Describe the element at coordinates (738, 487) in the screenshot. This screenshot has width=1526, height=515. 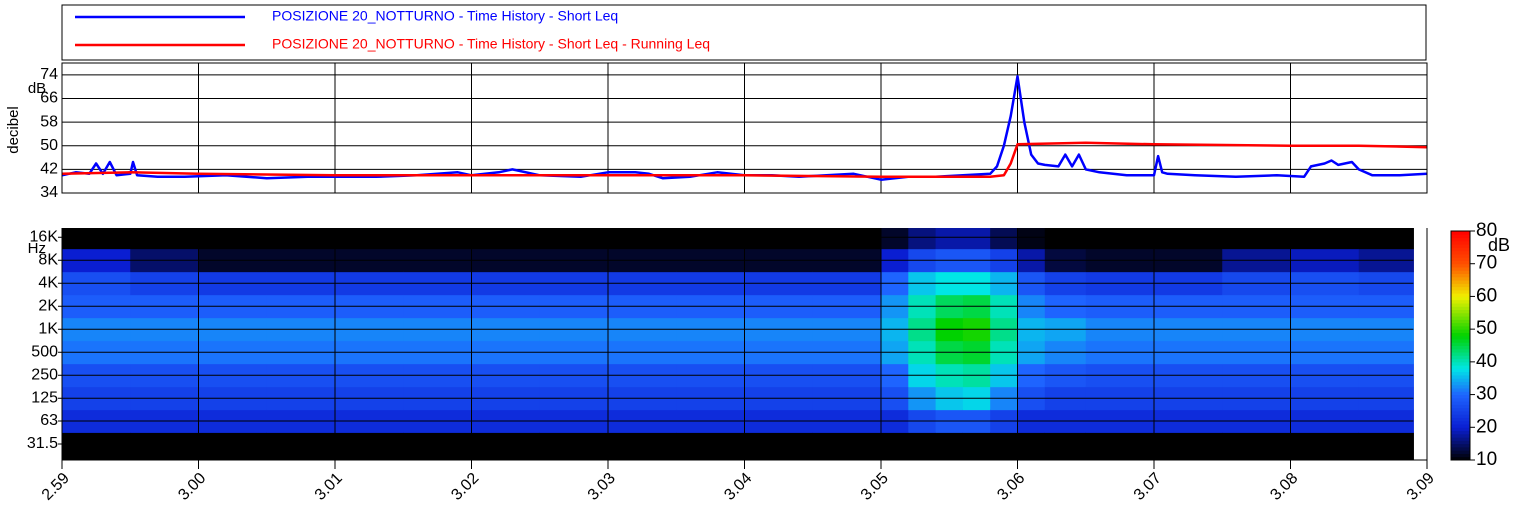
I see `x-tick-label: 3.04` at that location.